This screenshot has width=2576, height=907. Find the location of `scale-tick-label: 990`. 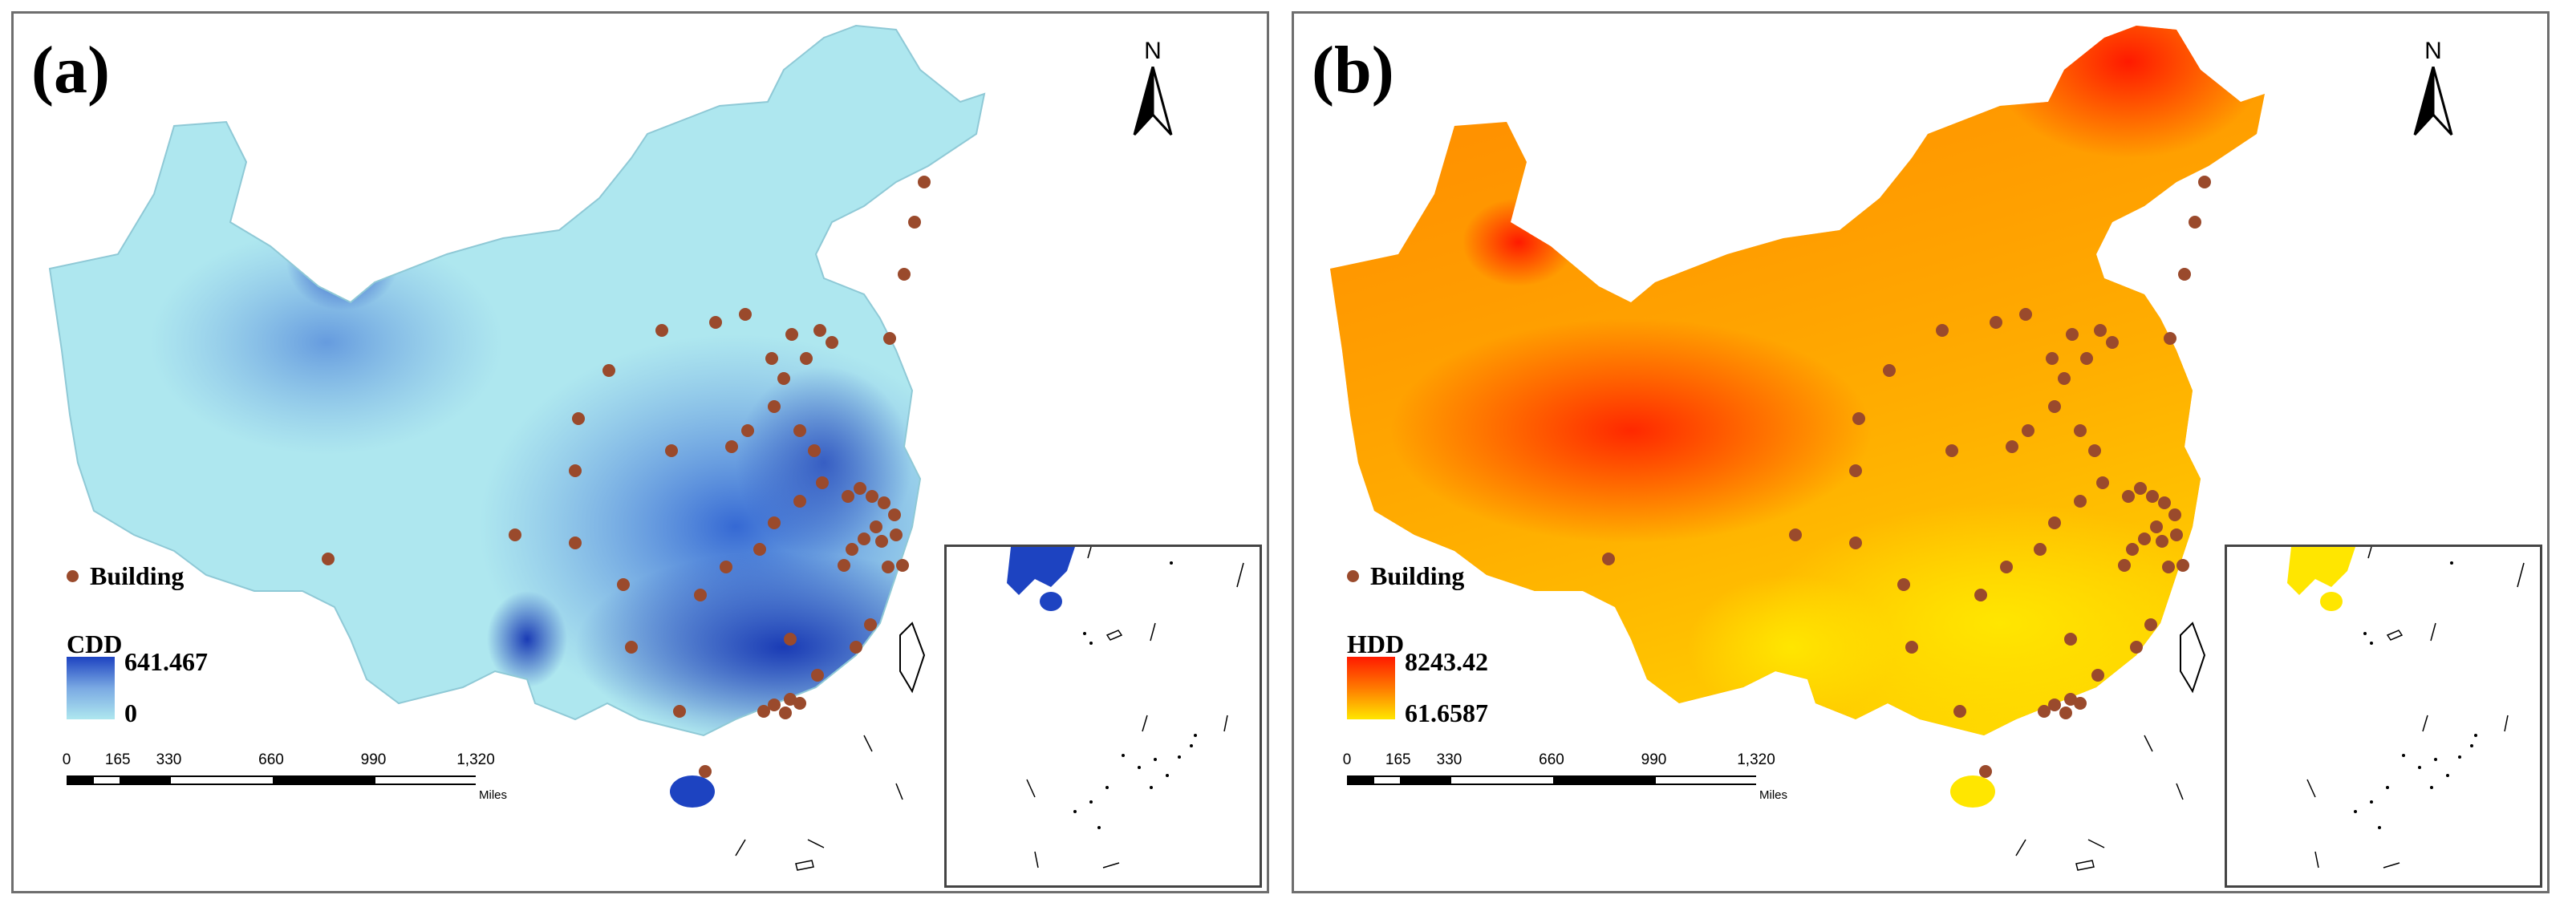

scale-tick-label: 990 is located at coordinates (1654, 759).